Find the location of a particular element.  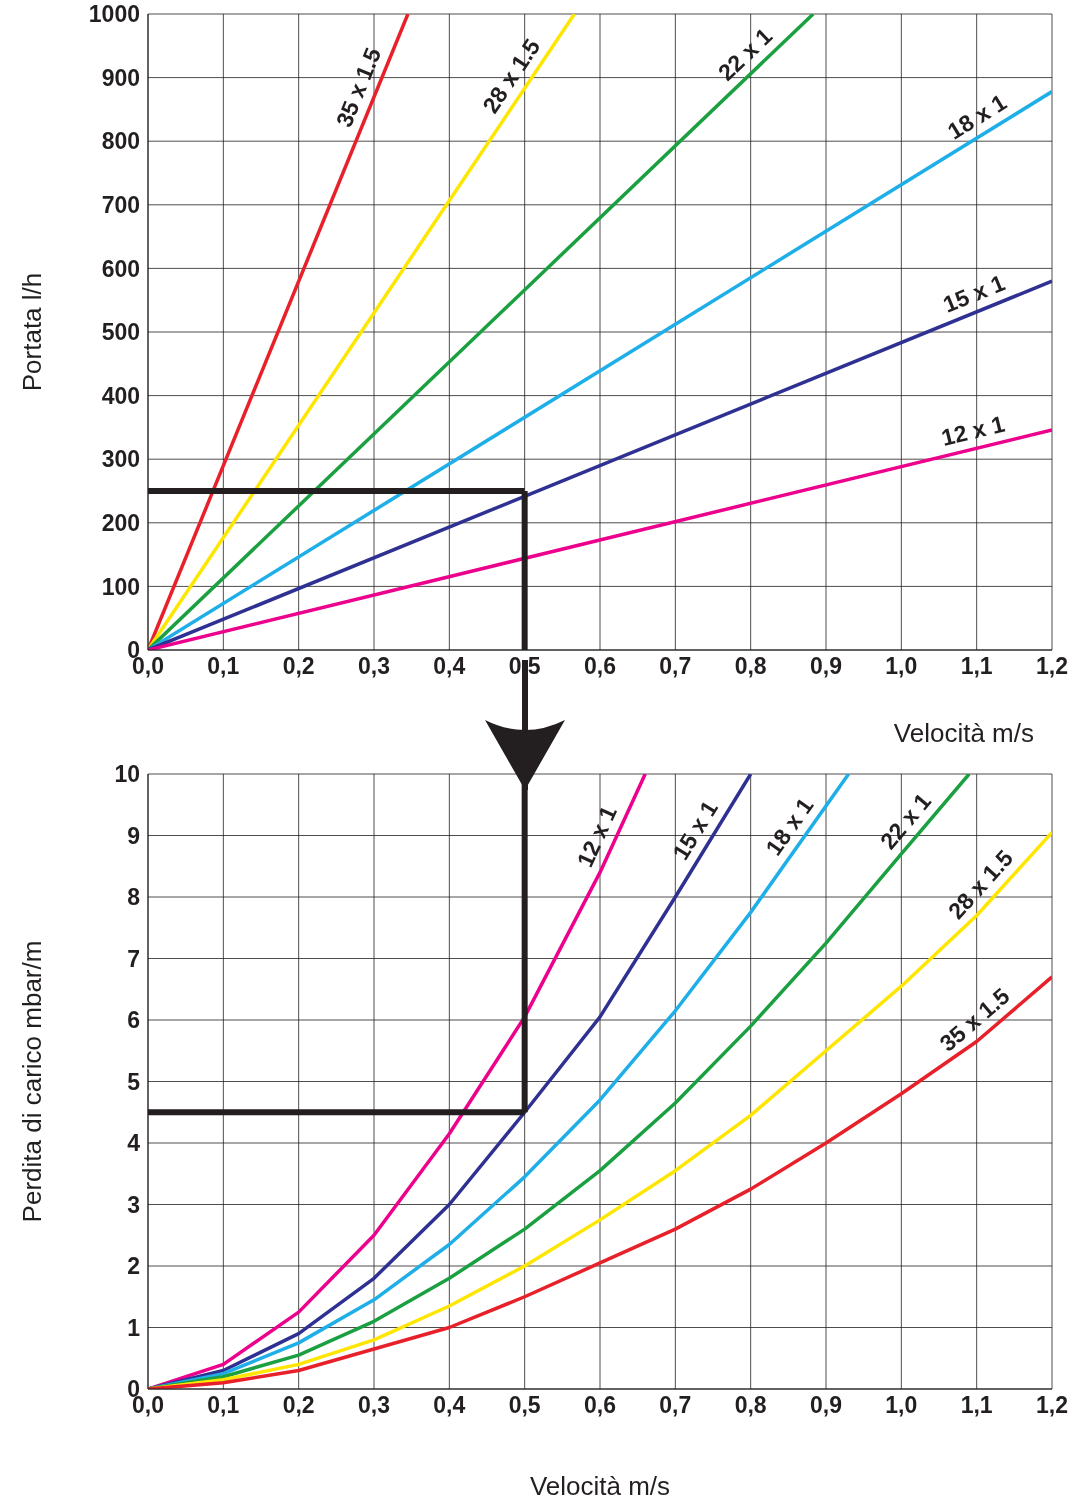

y-axis-title: Perdita di carico mbar/m is located at coordinates (32, 1081).